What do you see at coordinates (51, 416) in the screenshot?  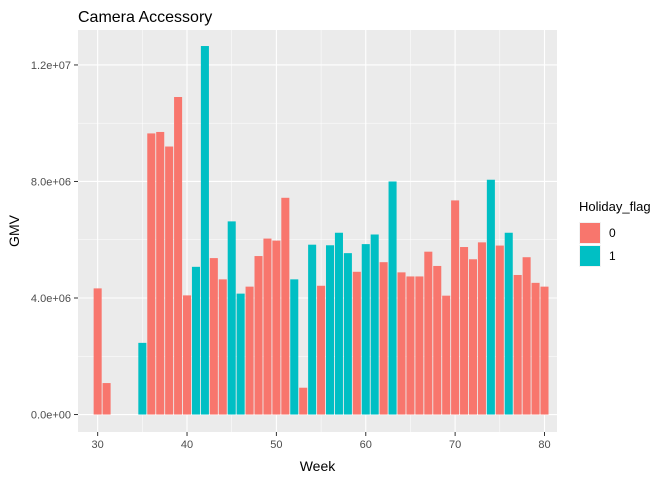 I see `y-tick-label: 0.0e+00` at bounding box center [51, 416].